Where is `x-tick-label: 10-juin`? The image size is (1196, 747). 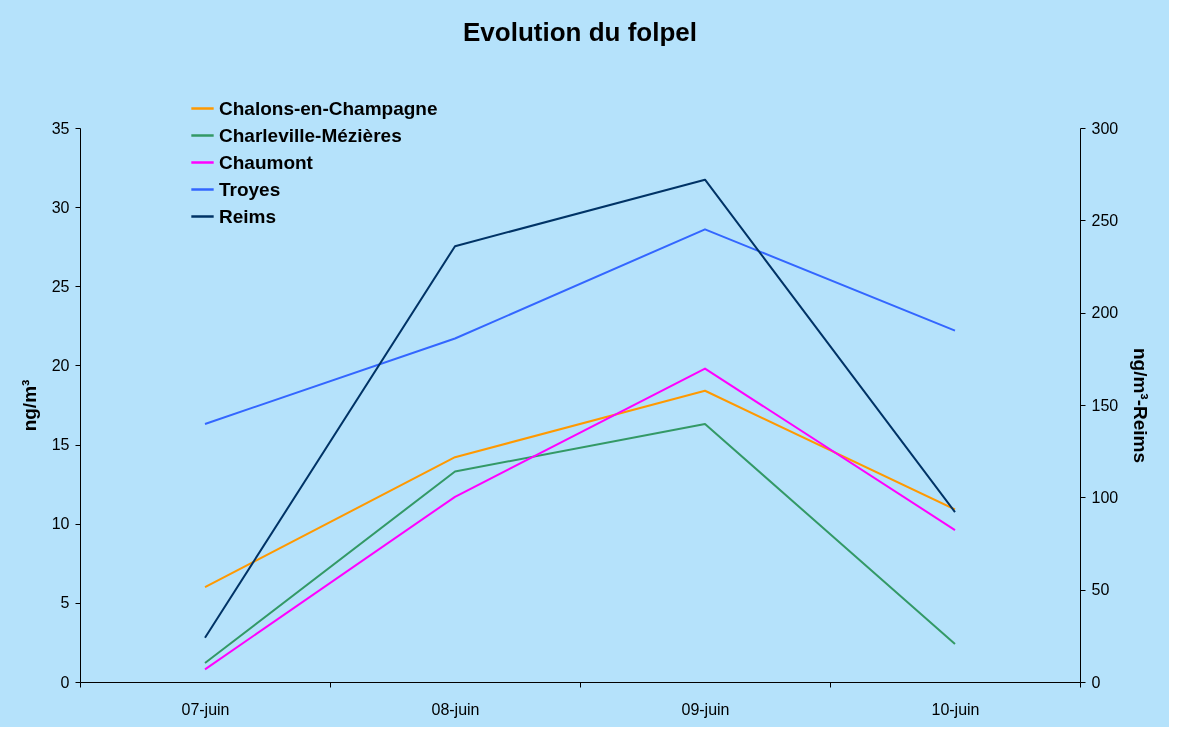 x-tick-label: 10-juin is located at coordinates (955, 709).